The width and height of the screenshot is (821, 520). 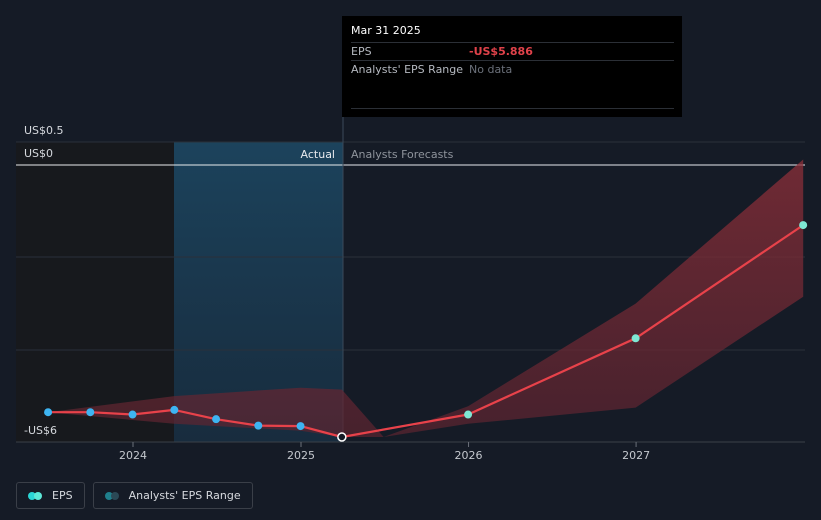 What do you see at coordinates (342, 437) in the screenshot?
I see `eps-point-current` at bounding box center [342, 437].